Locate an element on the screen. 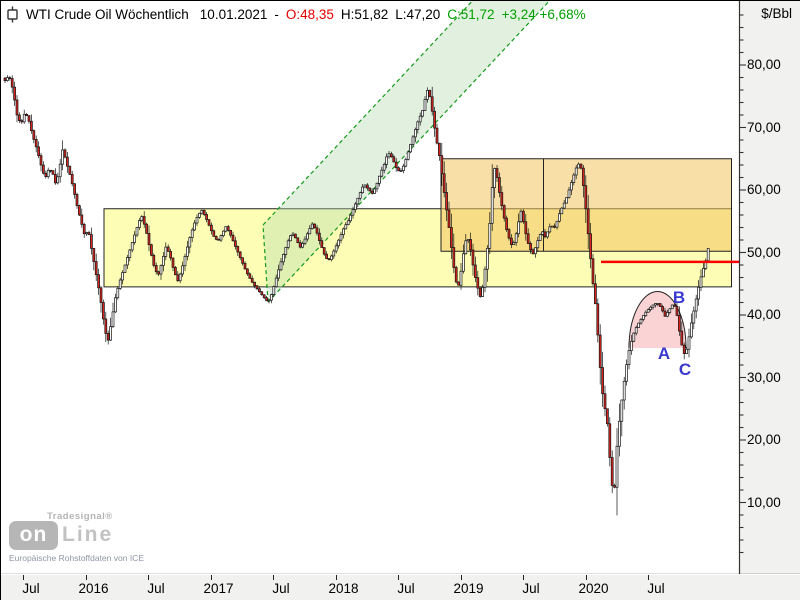 The width and height of the screenshot is (800, 600). high-value: H:51,82 is located at coordinates (364, 14).